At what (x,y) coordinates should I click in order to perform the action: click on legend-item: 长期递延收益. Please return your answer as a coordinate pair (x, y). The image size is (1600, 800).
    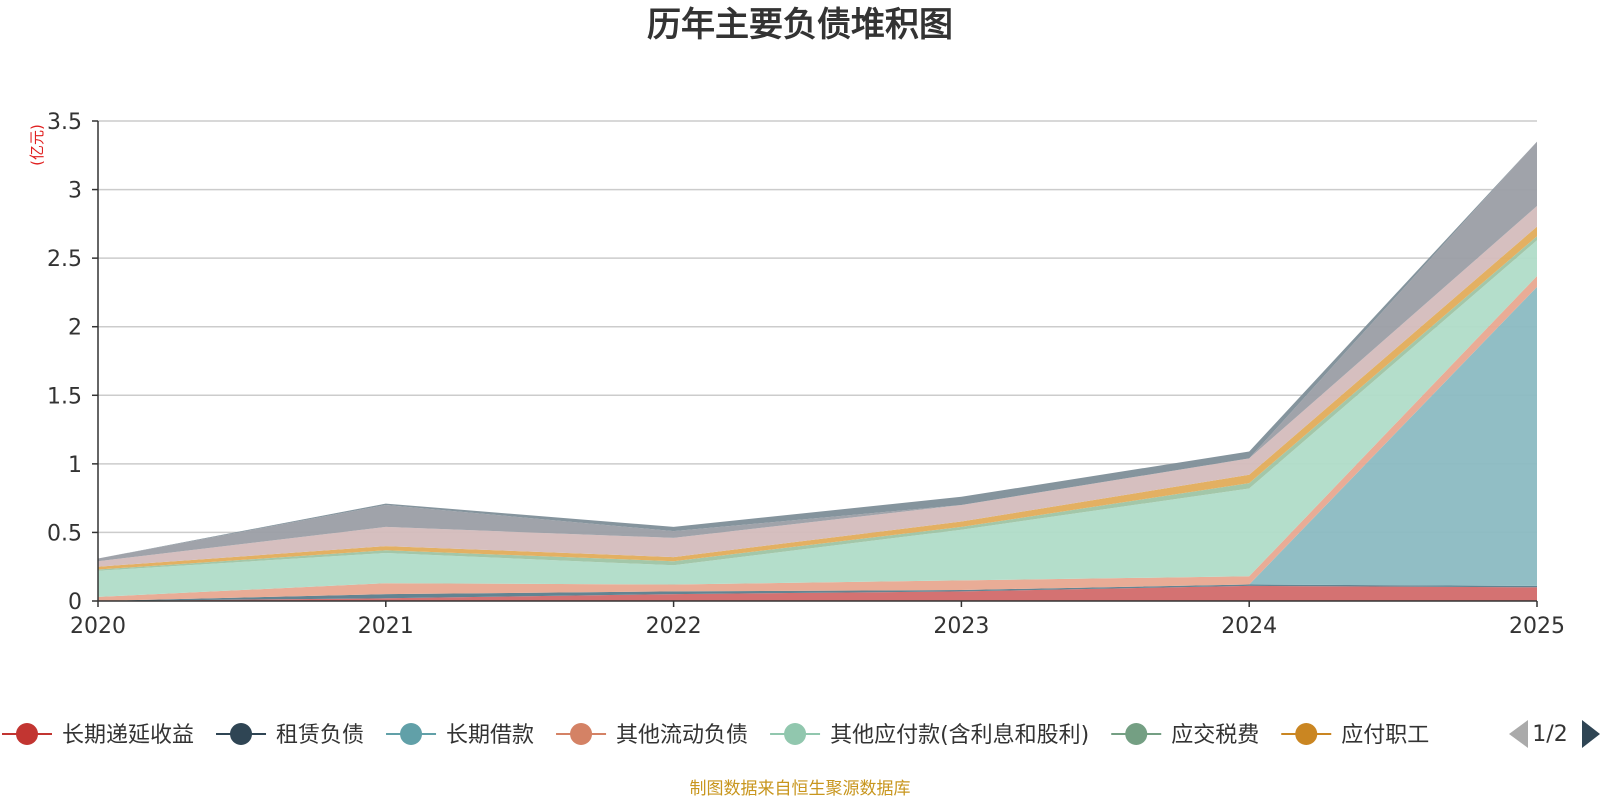
    Looking at the image, I should click on (98, 735).